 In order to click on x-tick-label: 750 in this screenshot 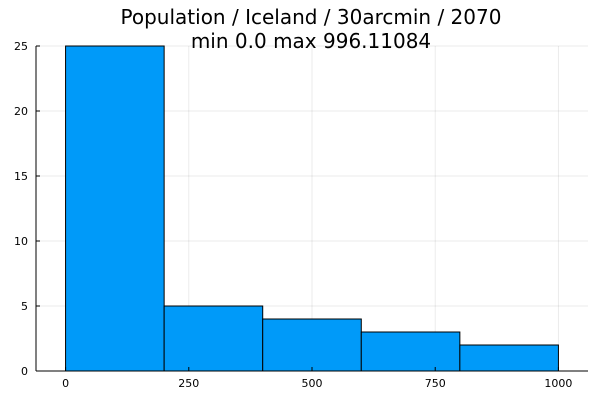, I will do `click(435, 383)`.